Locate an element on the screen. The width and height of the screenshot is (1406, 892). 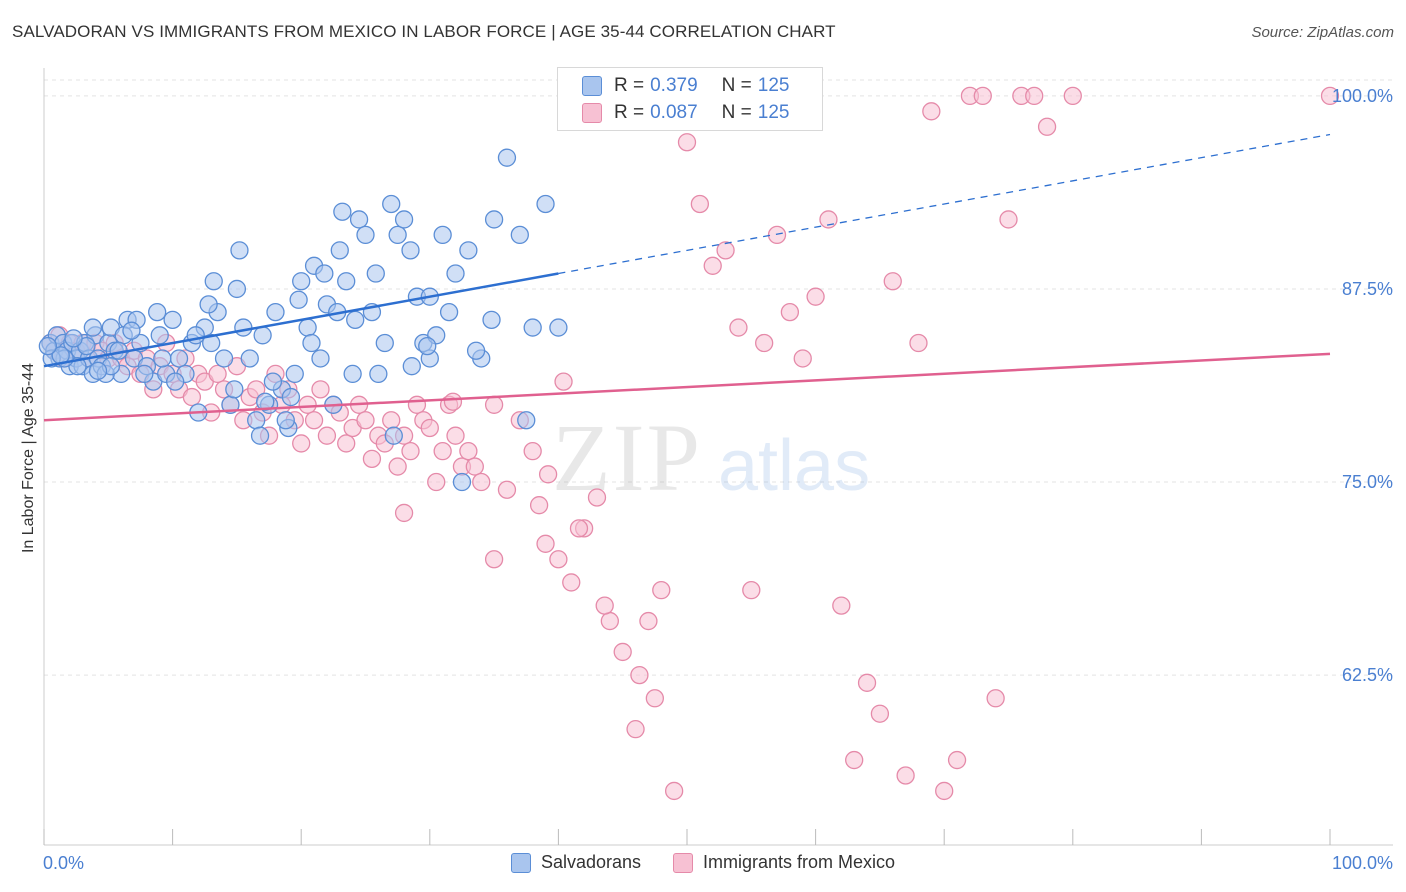
bottom-legend-mexico: Immigrants from Mexico is located at coordinates (784, 862).